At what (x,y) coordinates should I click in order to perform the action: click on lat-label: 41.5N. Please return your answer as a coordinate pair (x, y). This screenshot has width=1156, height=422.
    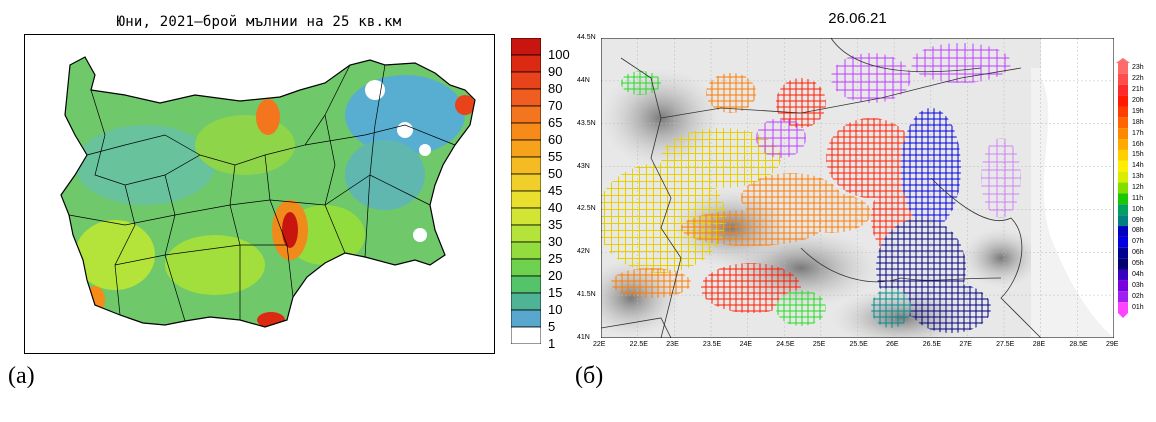
    Looking at the image, I should click on (586, 295).